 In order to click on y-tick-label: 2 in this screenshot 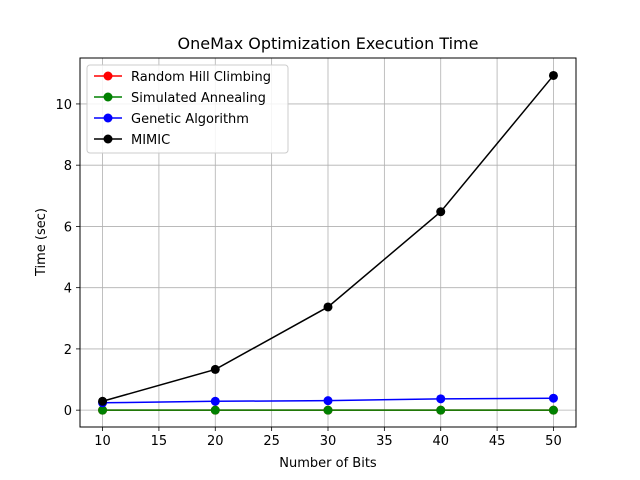, I will do `click(68, 350)`.